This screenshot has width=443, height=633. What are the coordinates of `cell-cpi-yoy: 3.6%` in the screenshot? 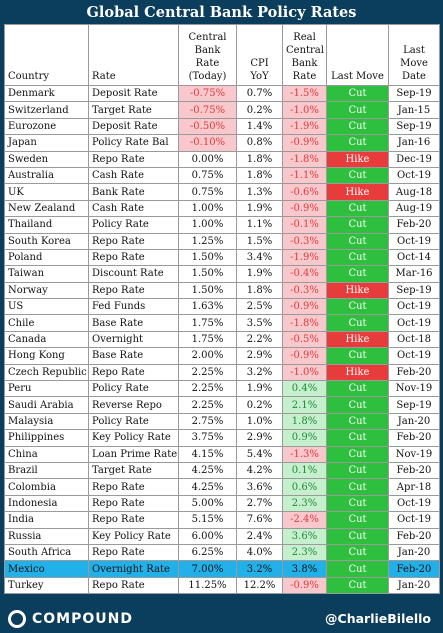 It's located at (259, 487).